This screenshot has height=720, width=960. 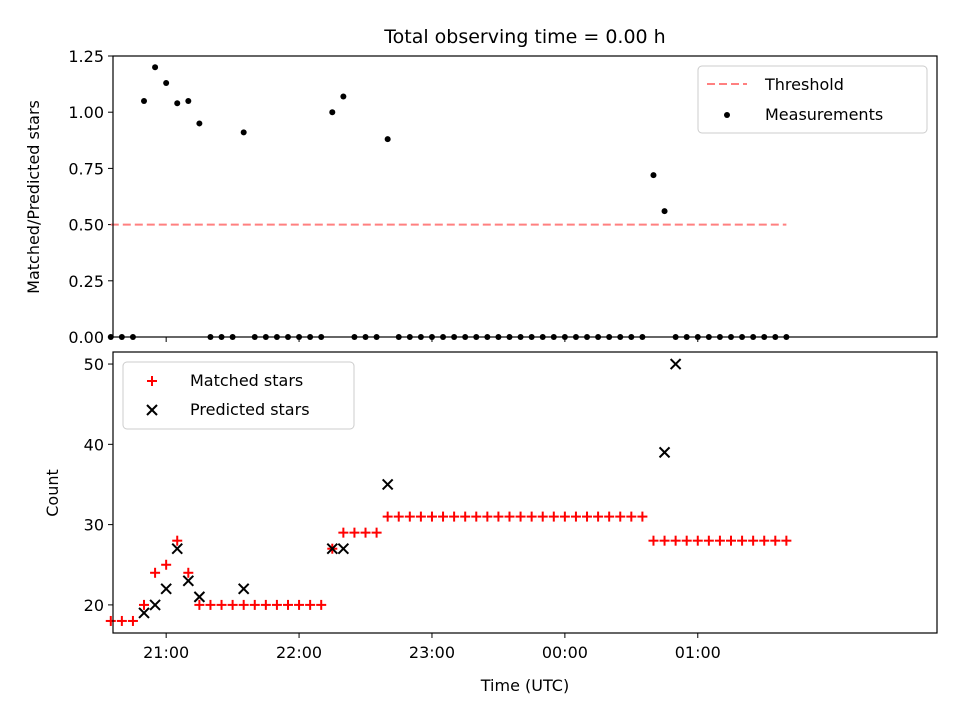 I want to click on y-tick-label: 0.50, so click(x=86, y=225).